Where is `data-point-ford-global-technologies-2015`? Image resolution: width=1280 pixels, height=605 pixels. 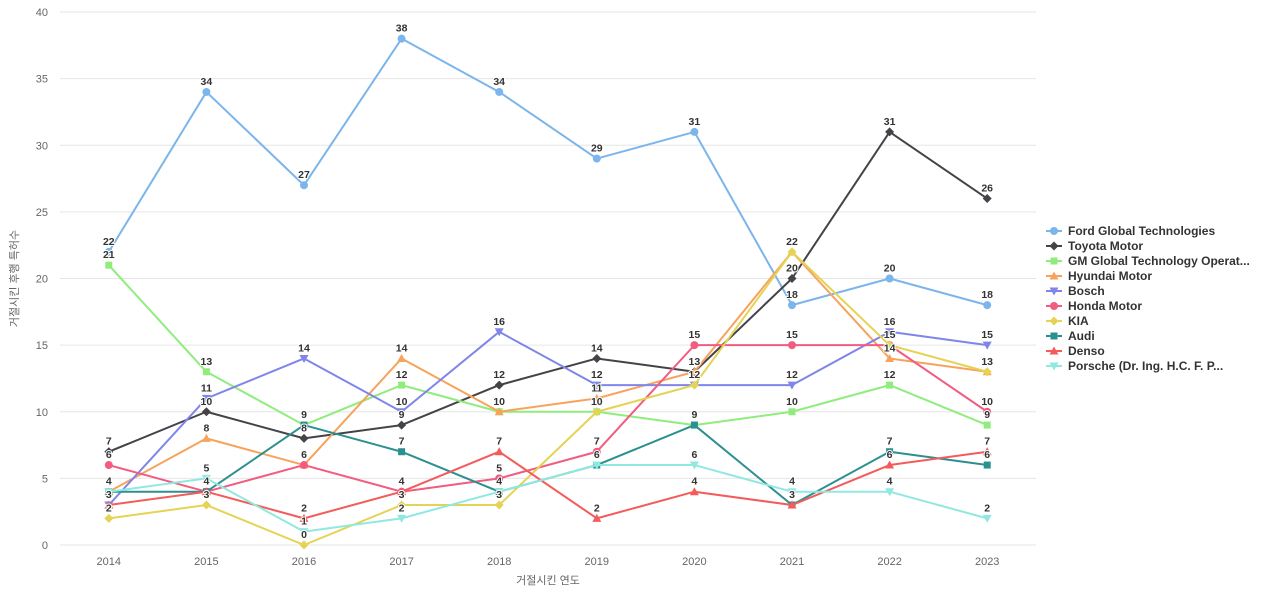
data-point-ford-global-technologies-2015 is located at coordinates (206, 91).